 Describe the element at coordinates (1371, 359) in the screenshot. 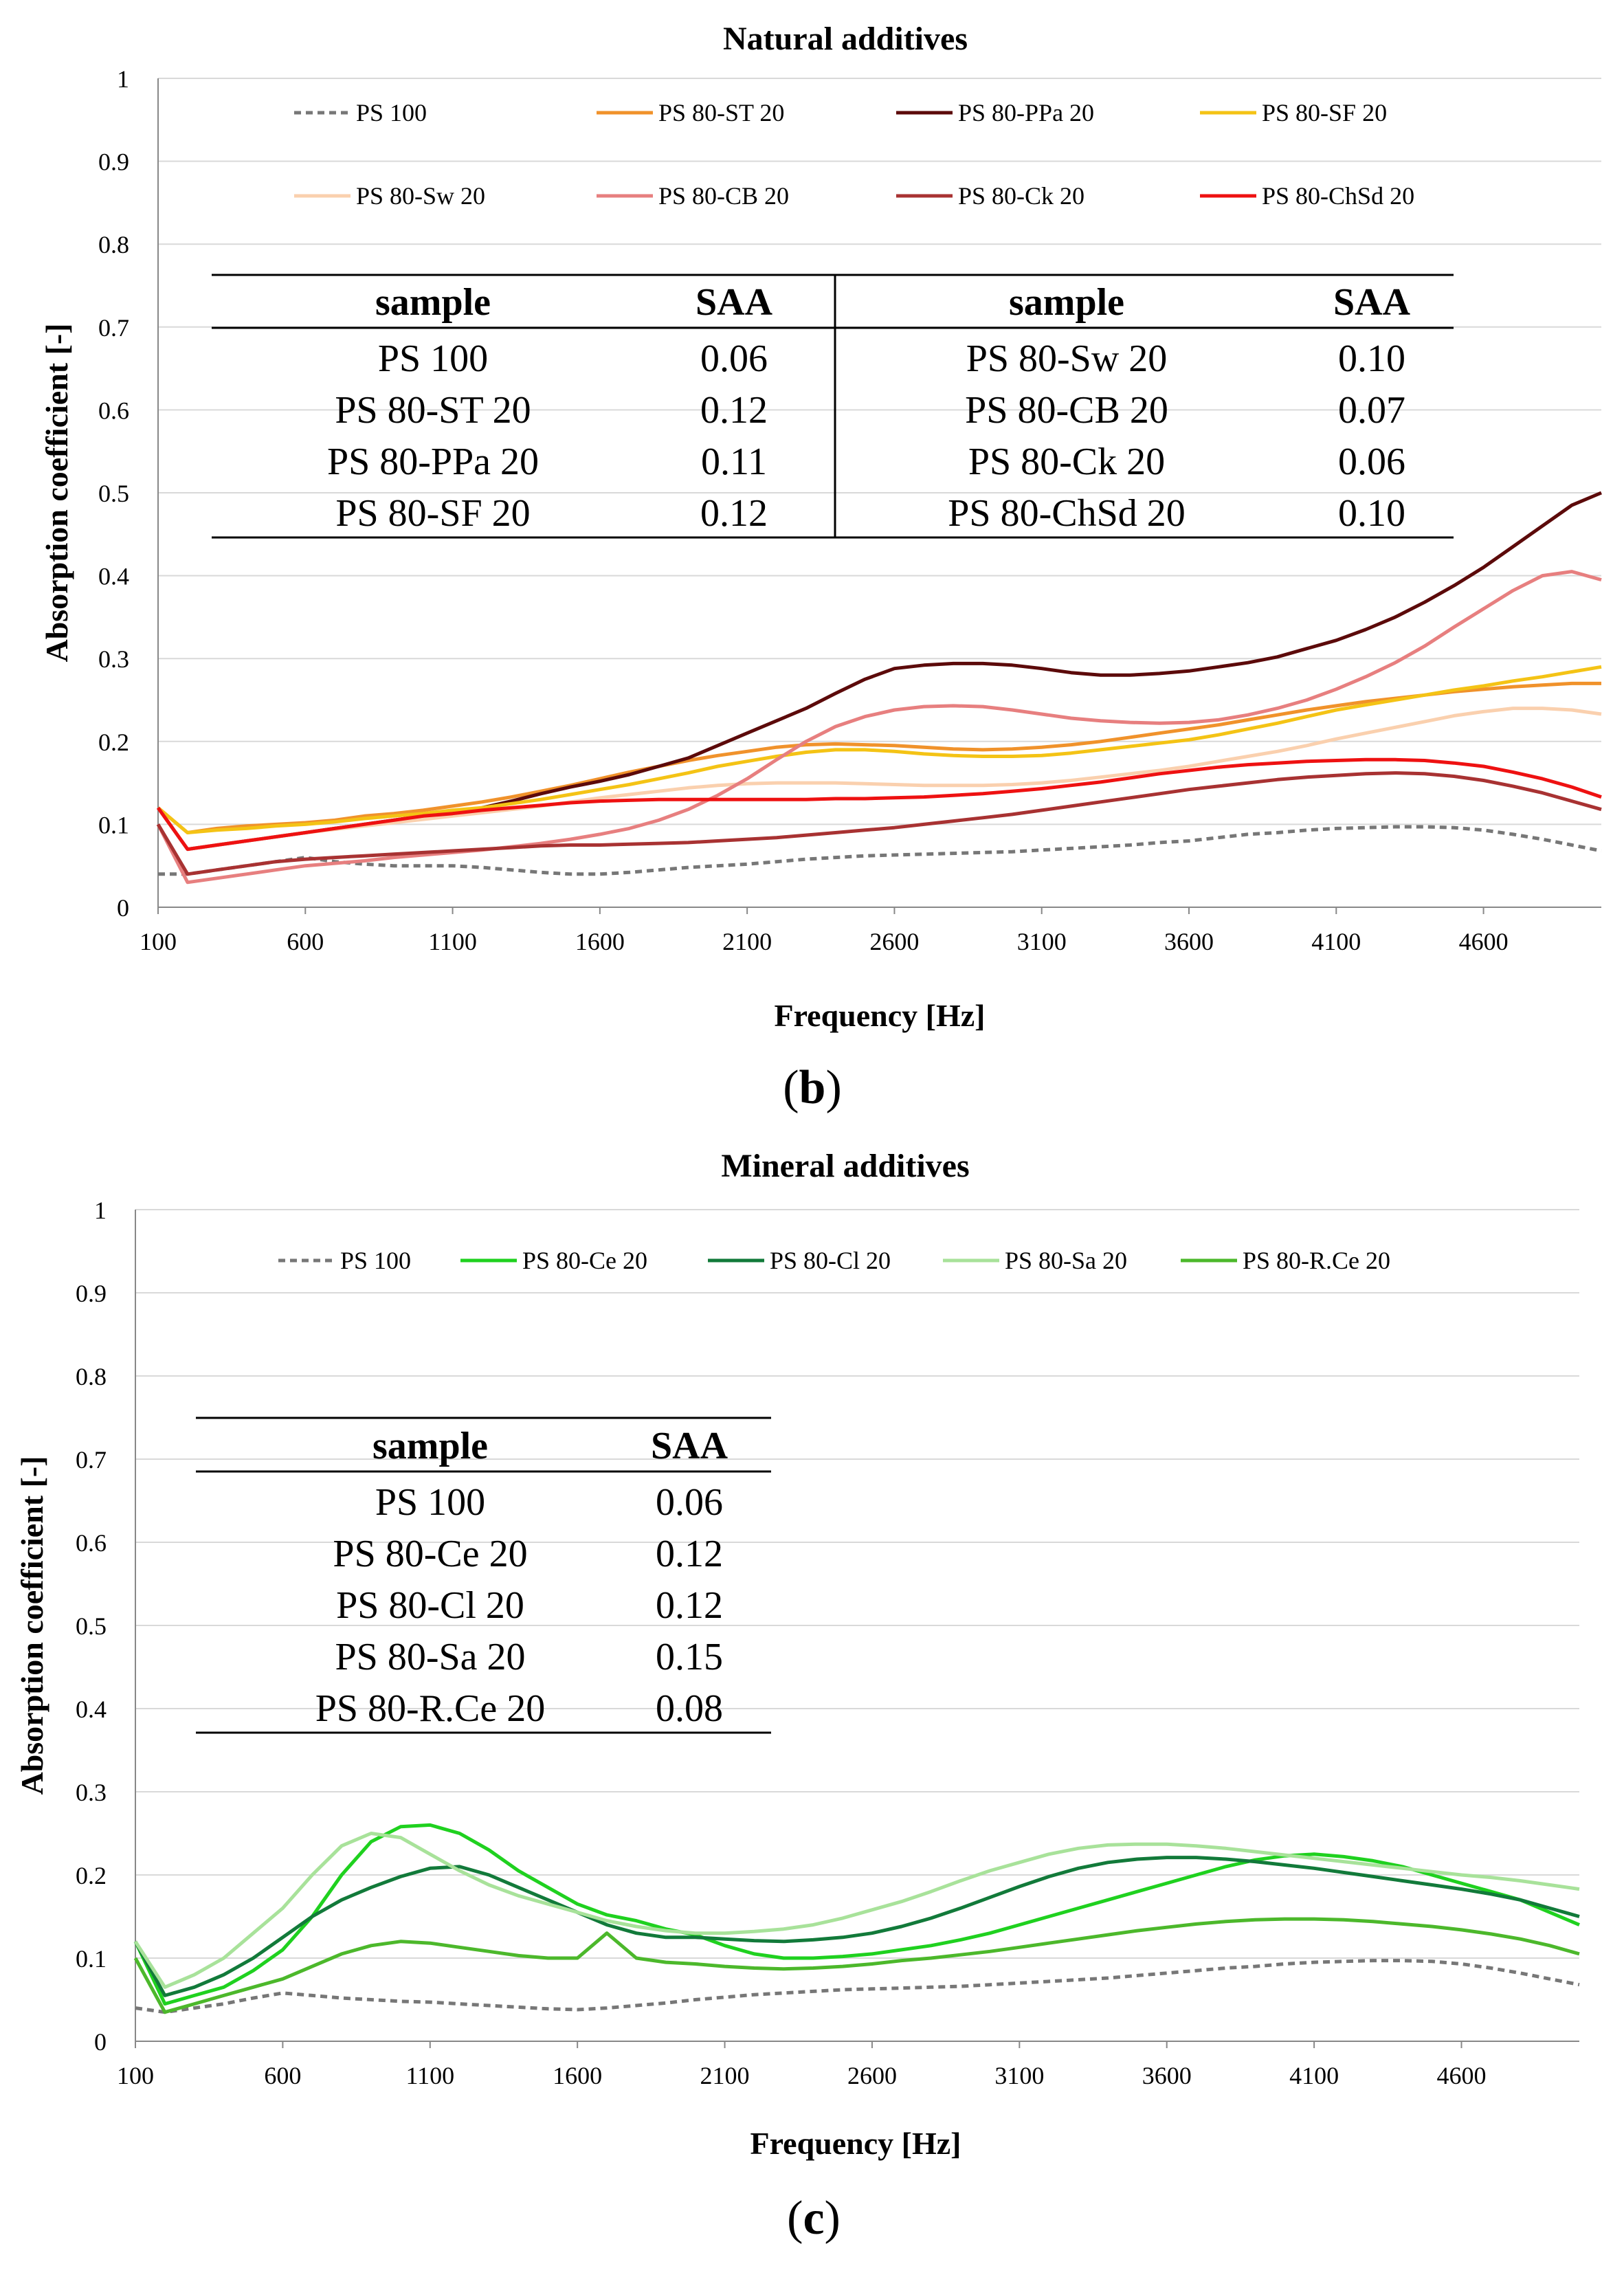

I see `table-cell: 0.10` at that location.